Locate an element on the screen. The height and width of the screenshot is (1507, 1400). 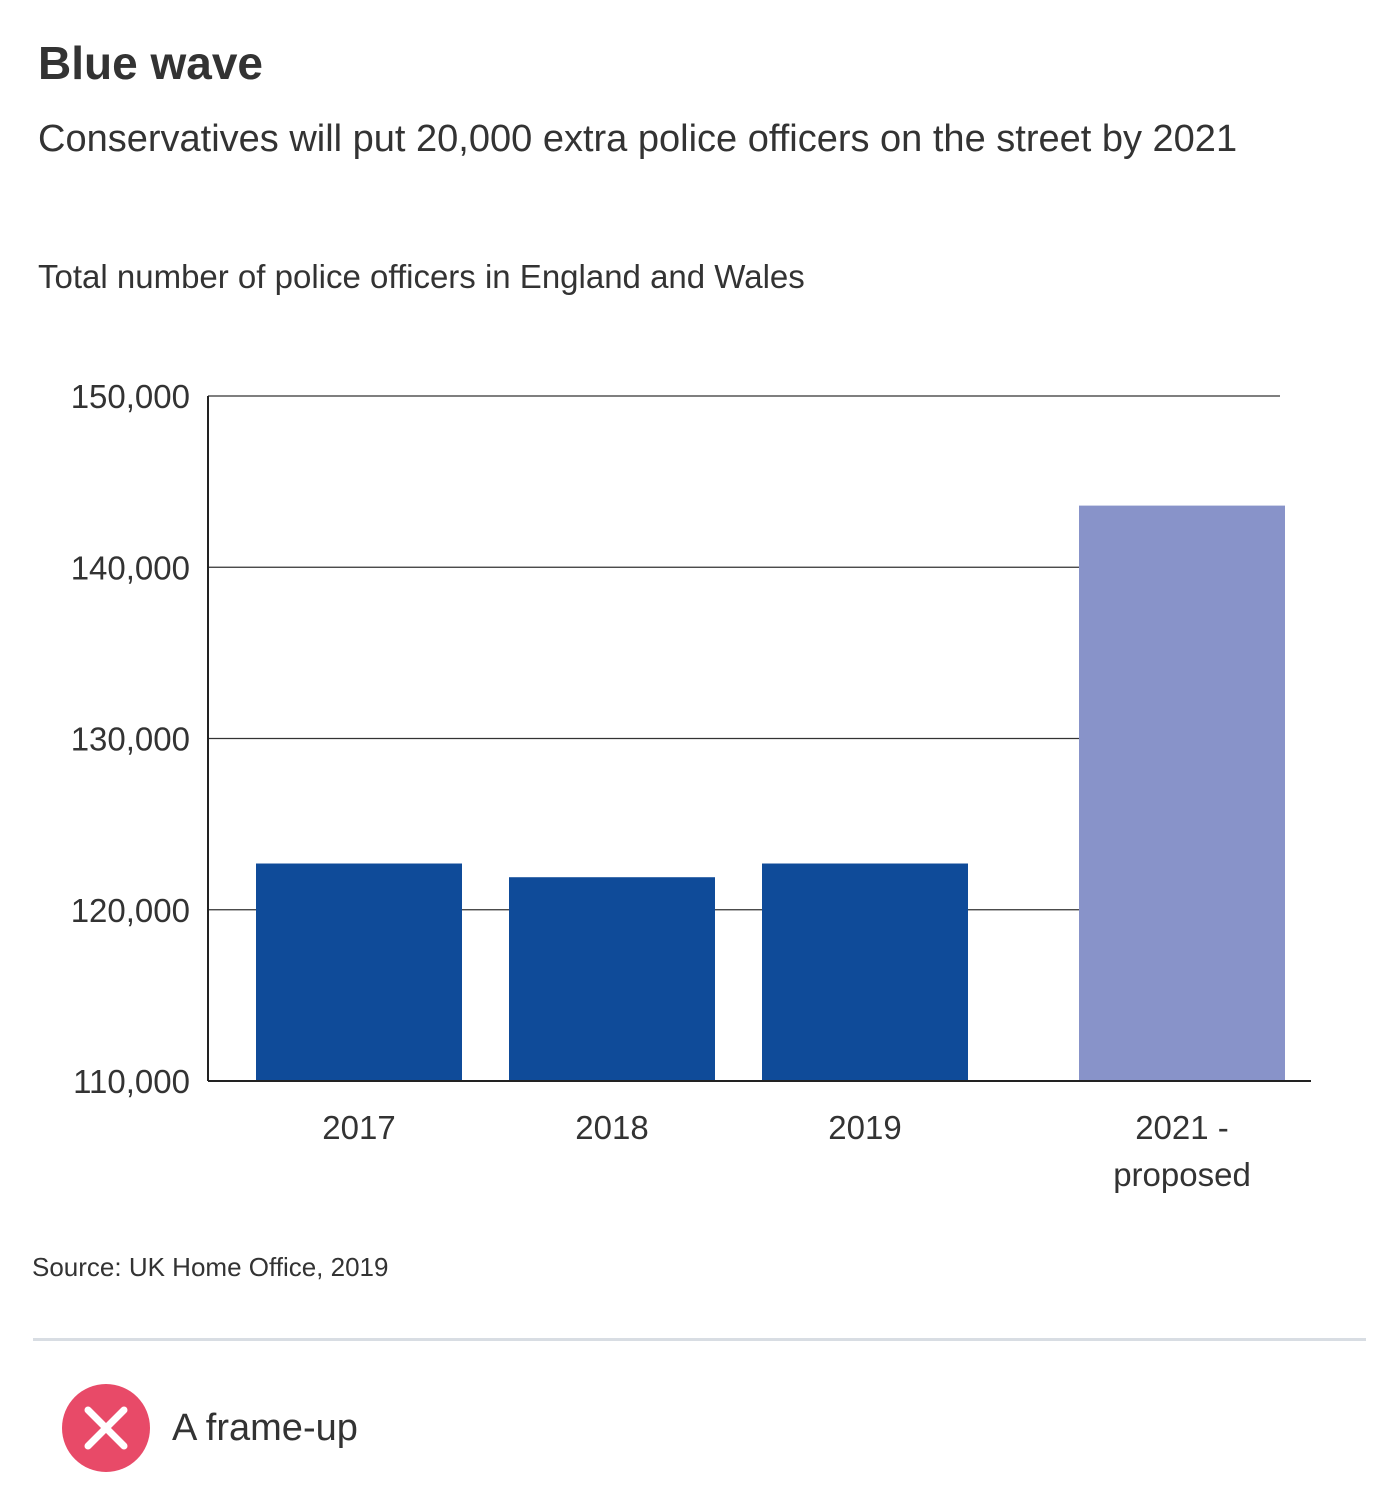
source-note: Source: UK Home Office, 2019 is located at coordinates (210, 1267).